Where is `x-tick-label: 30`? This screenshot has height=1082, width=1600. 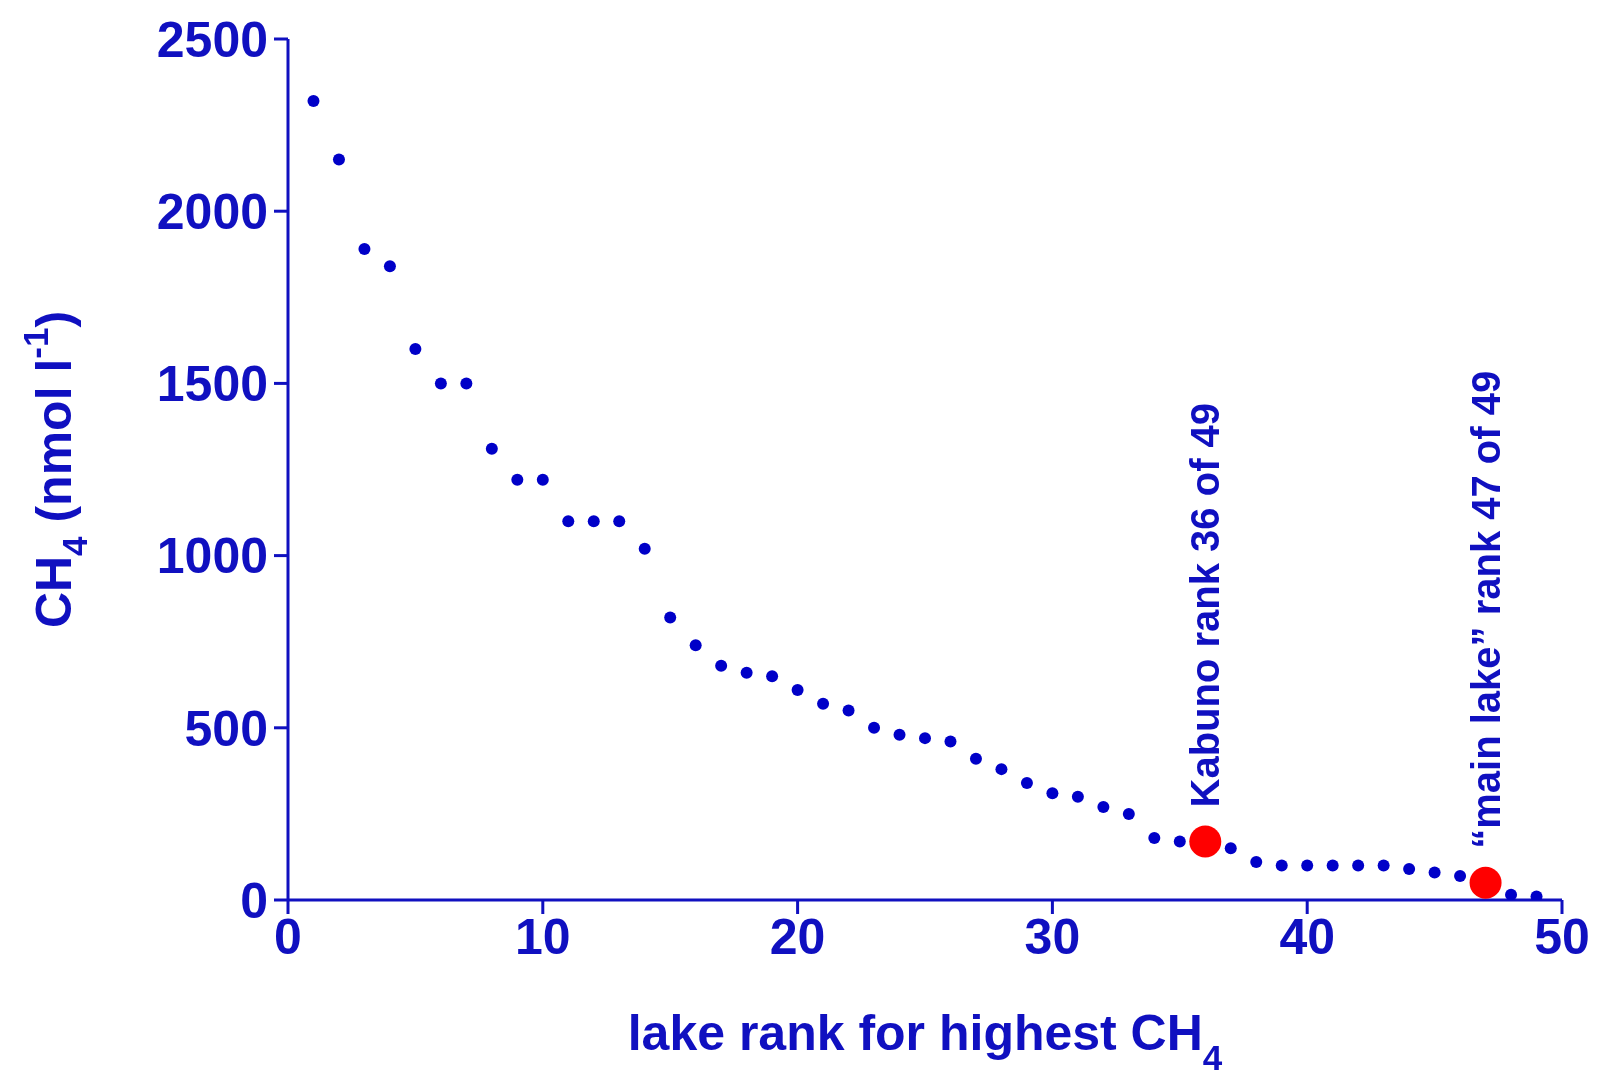
x-tick-label: 30 is located at coordinates (1052, 936).